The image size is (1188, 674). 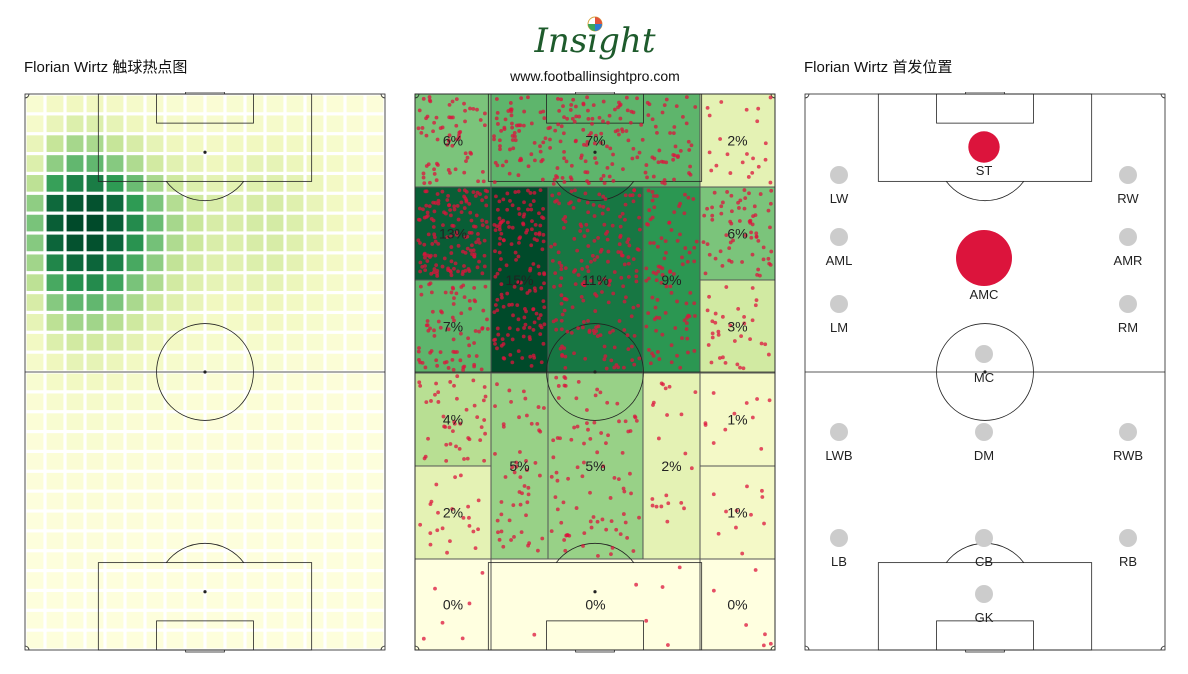 I want to click on zone-cell, so click(x=595, y=604).